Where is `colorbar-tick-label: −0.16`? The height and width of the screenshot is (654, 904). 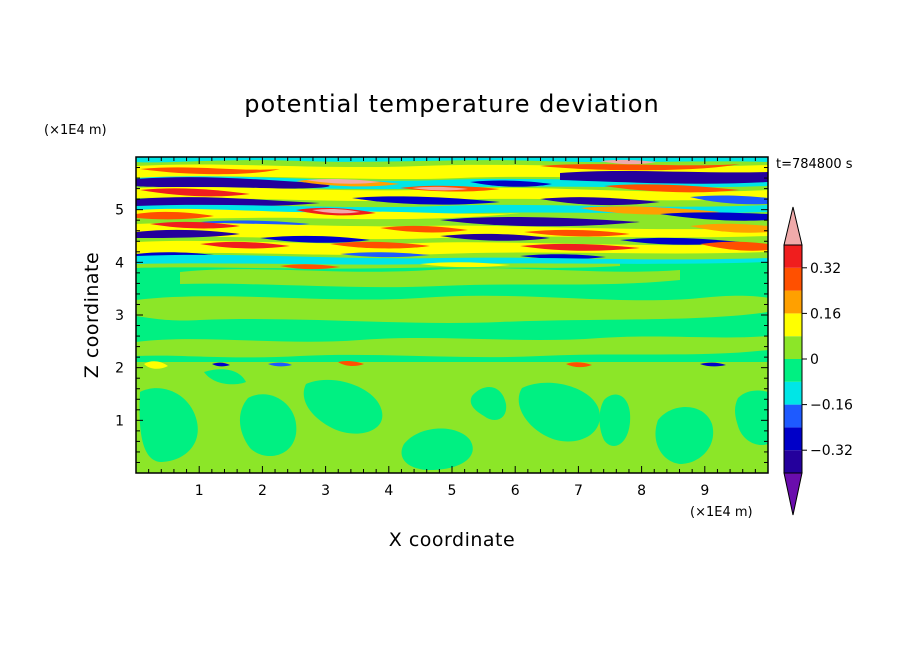 colorbar-tick-label: −0.16 is located at coordinates (831, 406).